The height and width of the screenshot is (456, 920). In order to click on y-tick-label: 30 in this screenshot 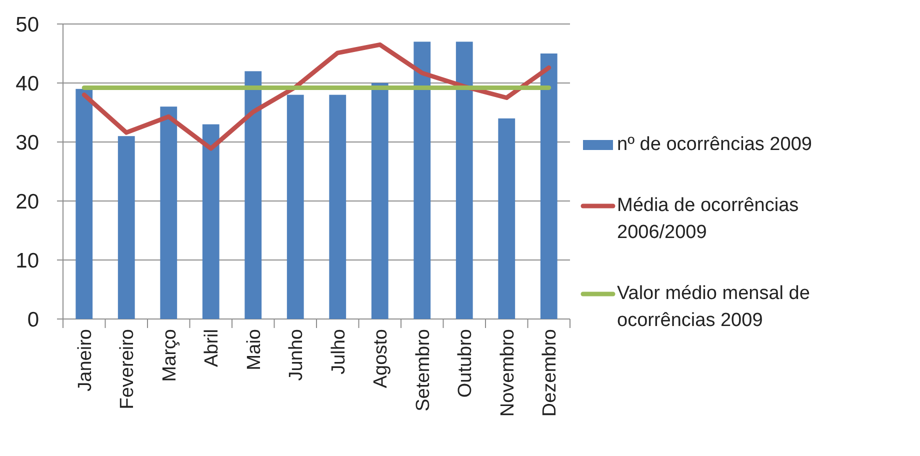, I will do `click(27, 142)`.